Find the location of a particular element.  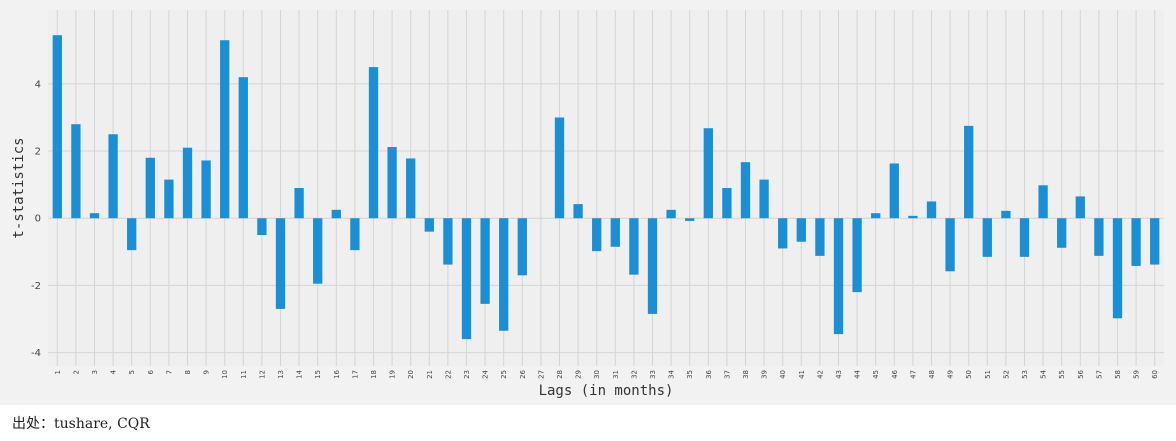

x-tick-label: 46 is located at coordinates (895, 373).